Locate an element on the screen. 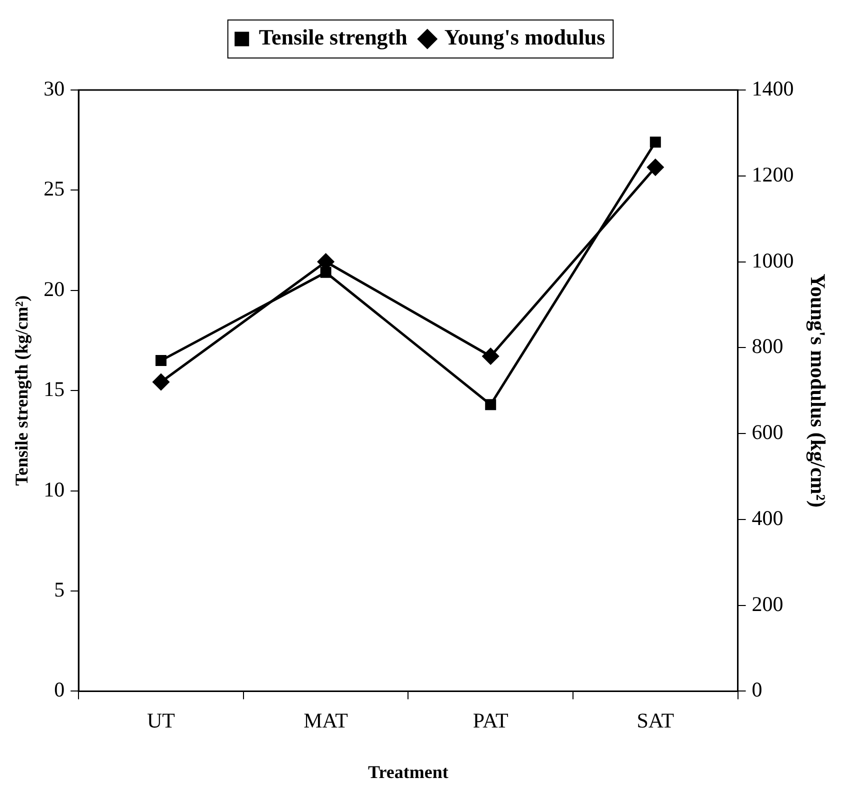 This screenshot has width=843, height=798. y2-tick-label: 1400 is located at coordinates (773, 88).